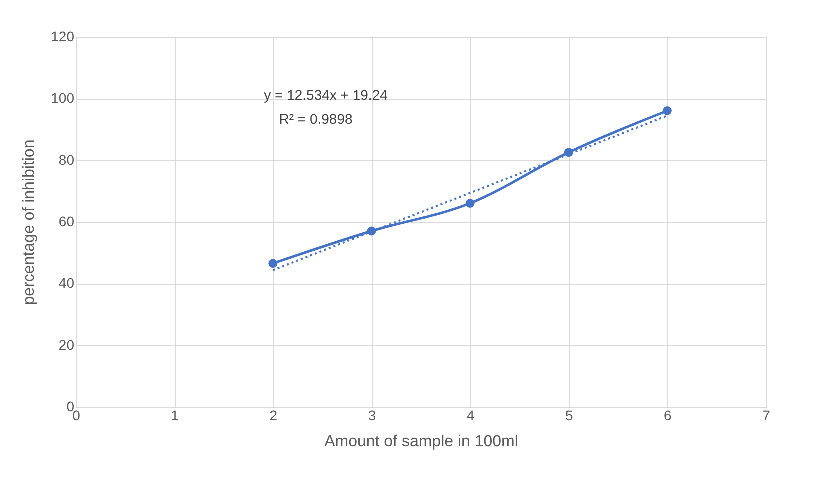  Describe the element at coordinates (66, 344) in the screenshot. I see `y-tick-label: 20` at that location.